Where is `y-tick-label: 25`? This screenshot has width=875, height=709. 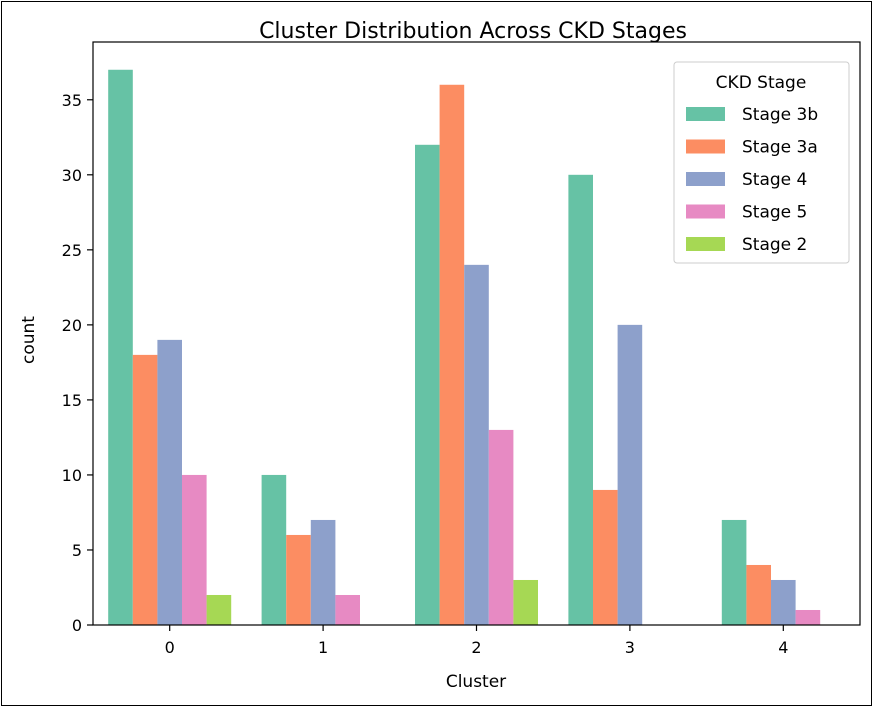 y-tick-label: 25 is located at coordinates (72, 250).